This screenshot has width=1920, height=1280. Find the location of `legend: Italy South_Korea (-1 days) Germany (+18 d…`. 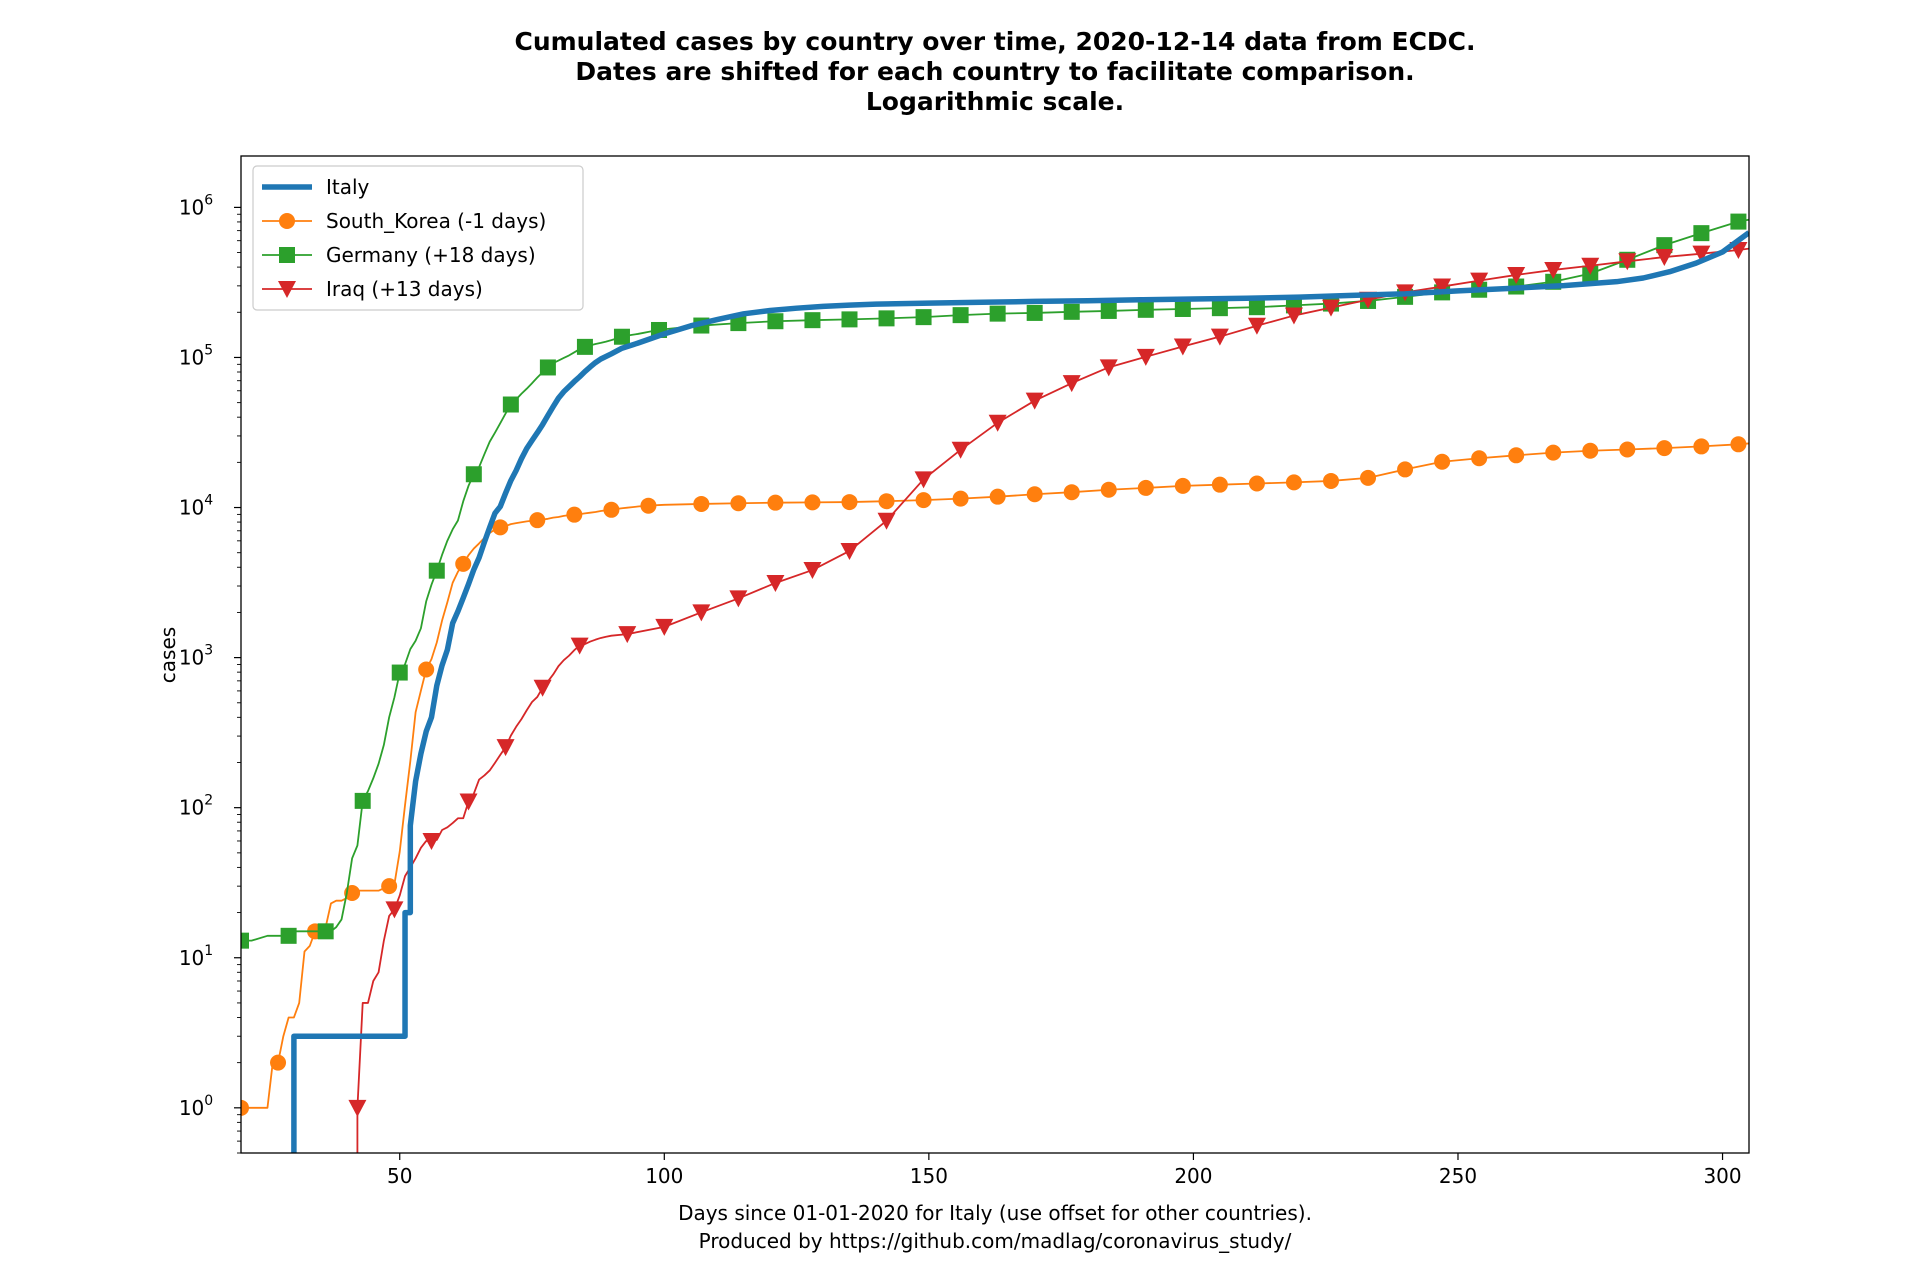

legend: Italy South_Korea (-1 days) Germany (+18 d… is located at coordinates (418, 238).